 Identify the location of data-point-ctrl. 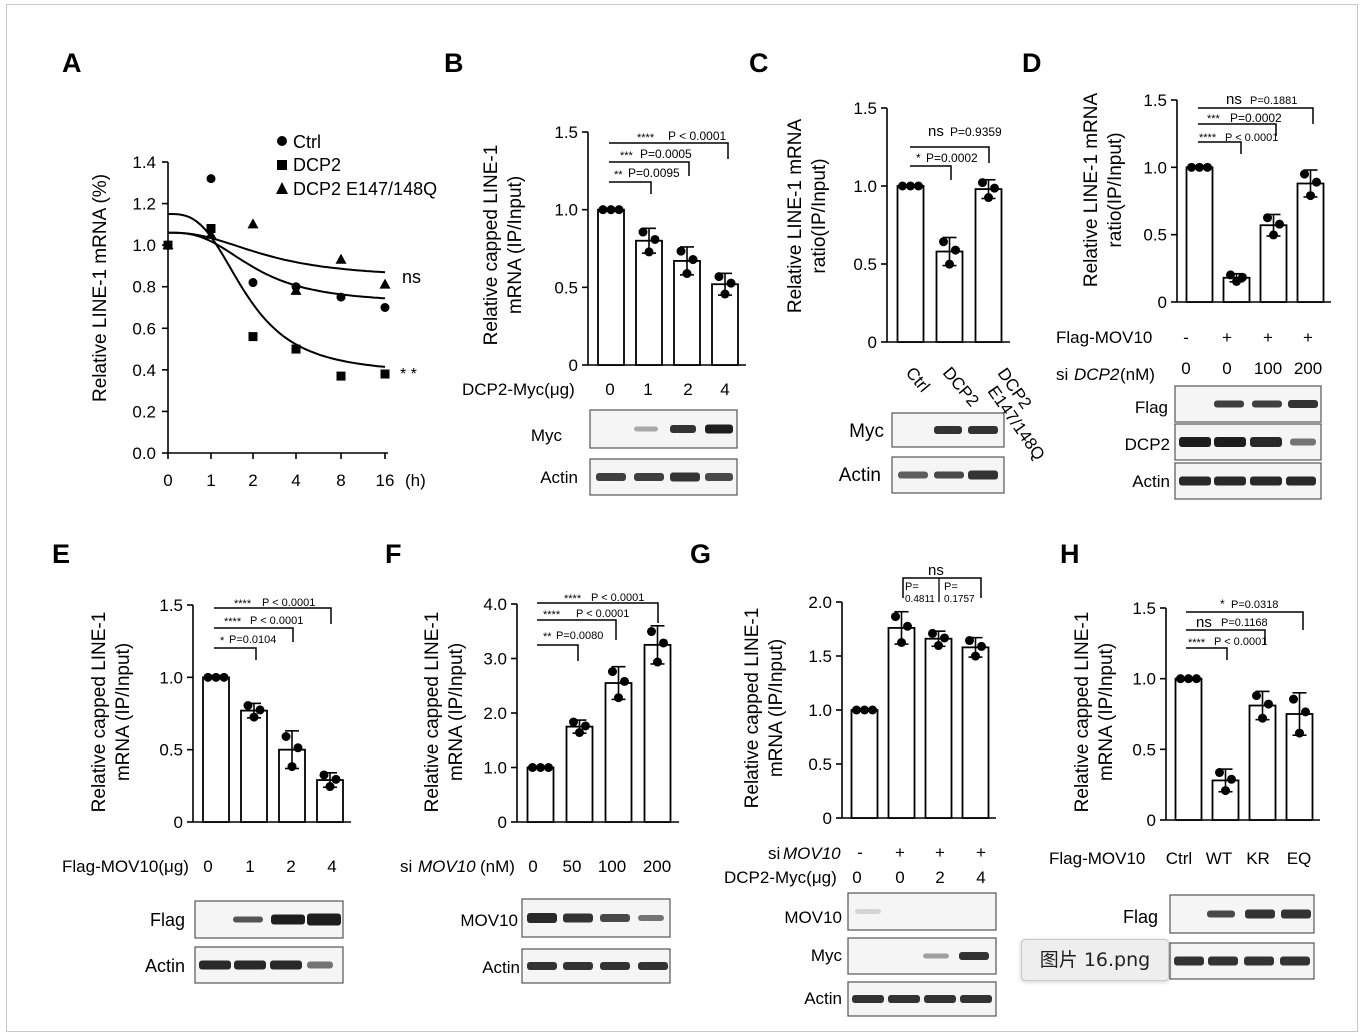
(211, 179).